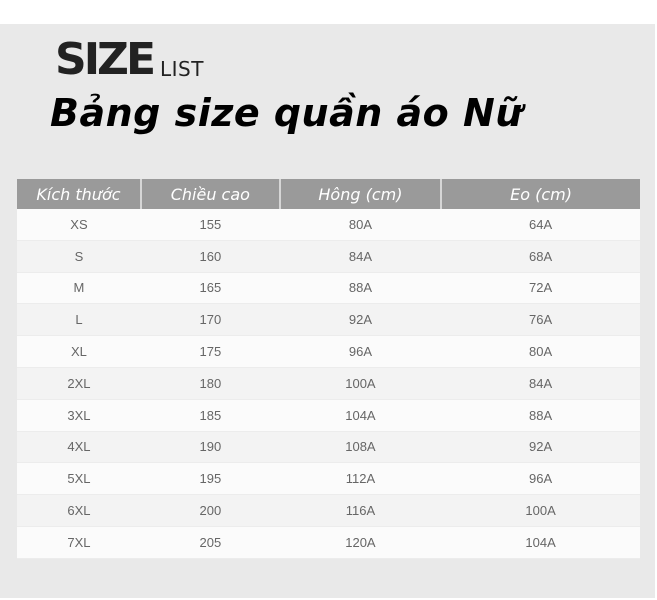 The height and width of the screenshot is (600, 657). What do you see at coordinates (210, 320) in the screenshot?
I see `table-cell: 170` at bounding box center [210, 320].